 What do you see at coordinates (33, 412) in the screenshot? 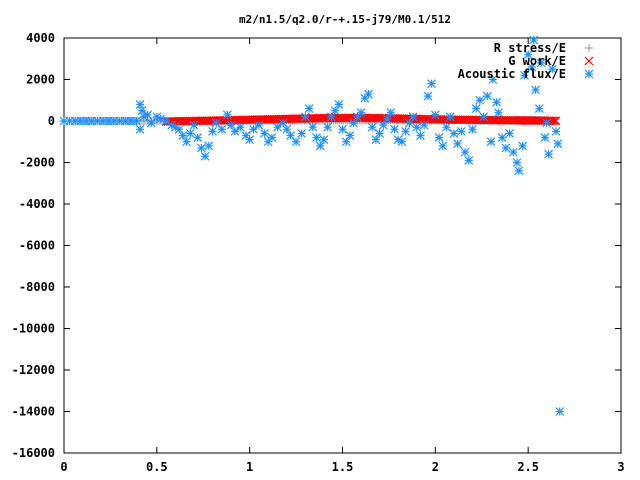
I see `y-tick-label: -14000` at bounding box center [33, 412].